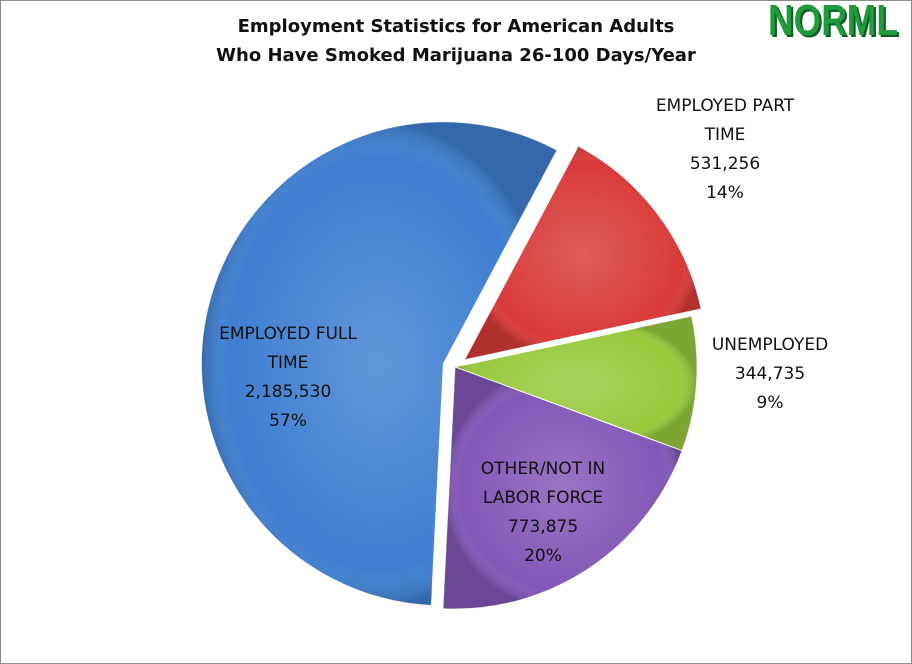  Describe the element at coordinates (543, 527) in the screenshot. I see `slice-value-label: 773,875` at that location.